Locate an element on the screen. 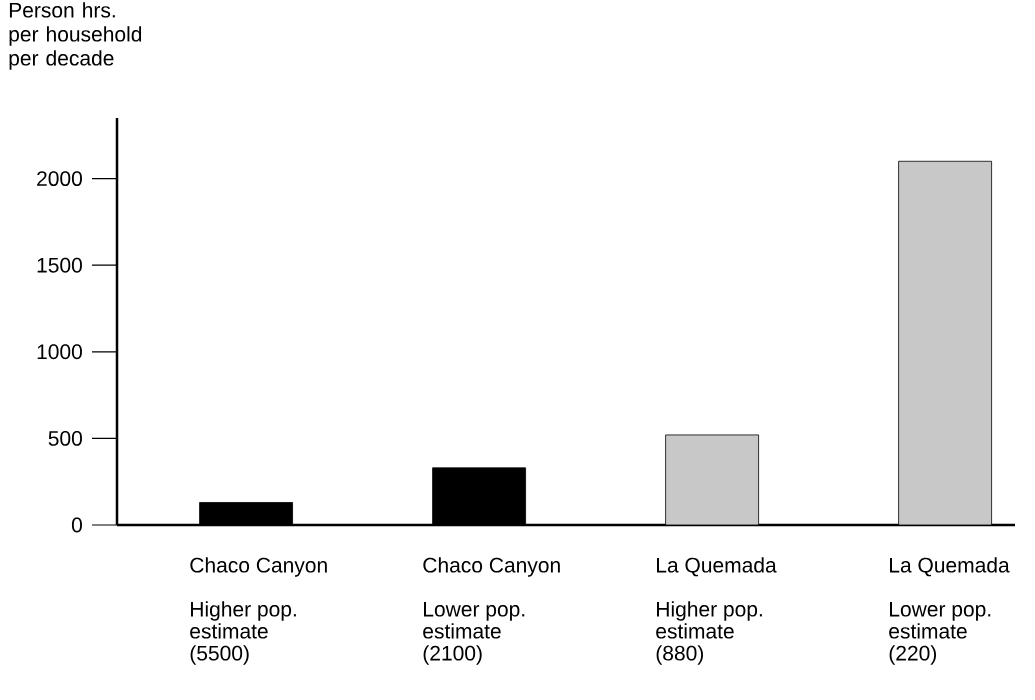 This screenshot has width=1035, height=700. x-tick-label: Chaco Canyon Lower pop. estimate (2100) is located at coordinates (491, 611).